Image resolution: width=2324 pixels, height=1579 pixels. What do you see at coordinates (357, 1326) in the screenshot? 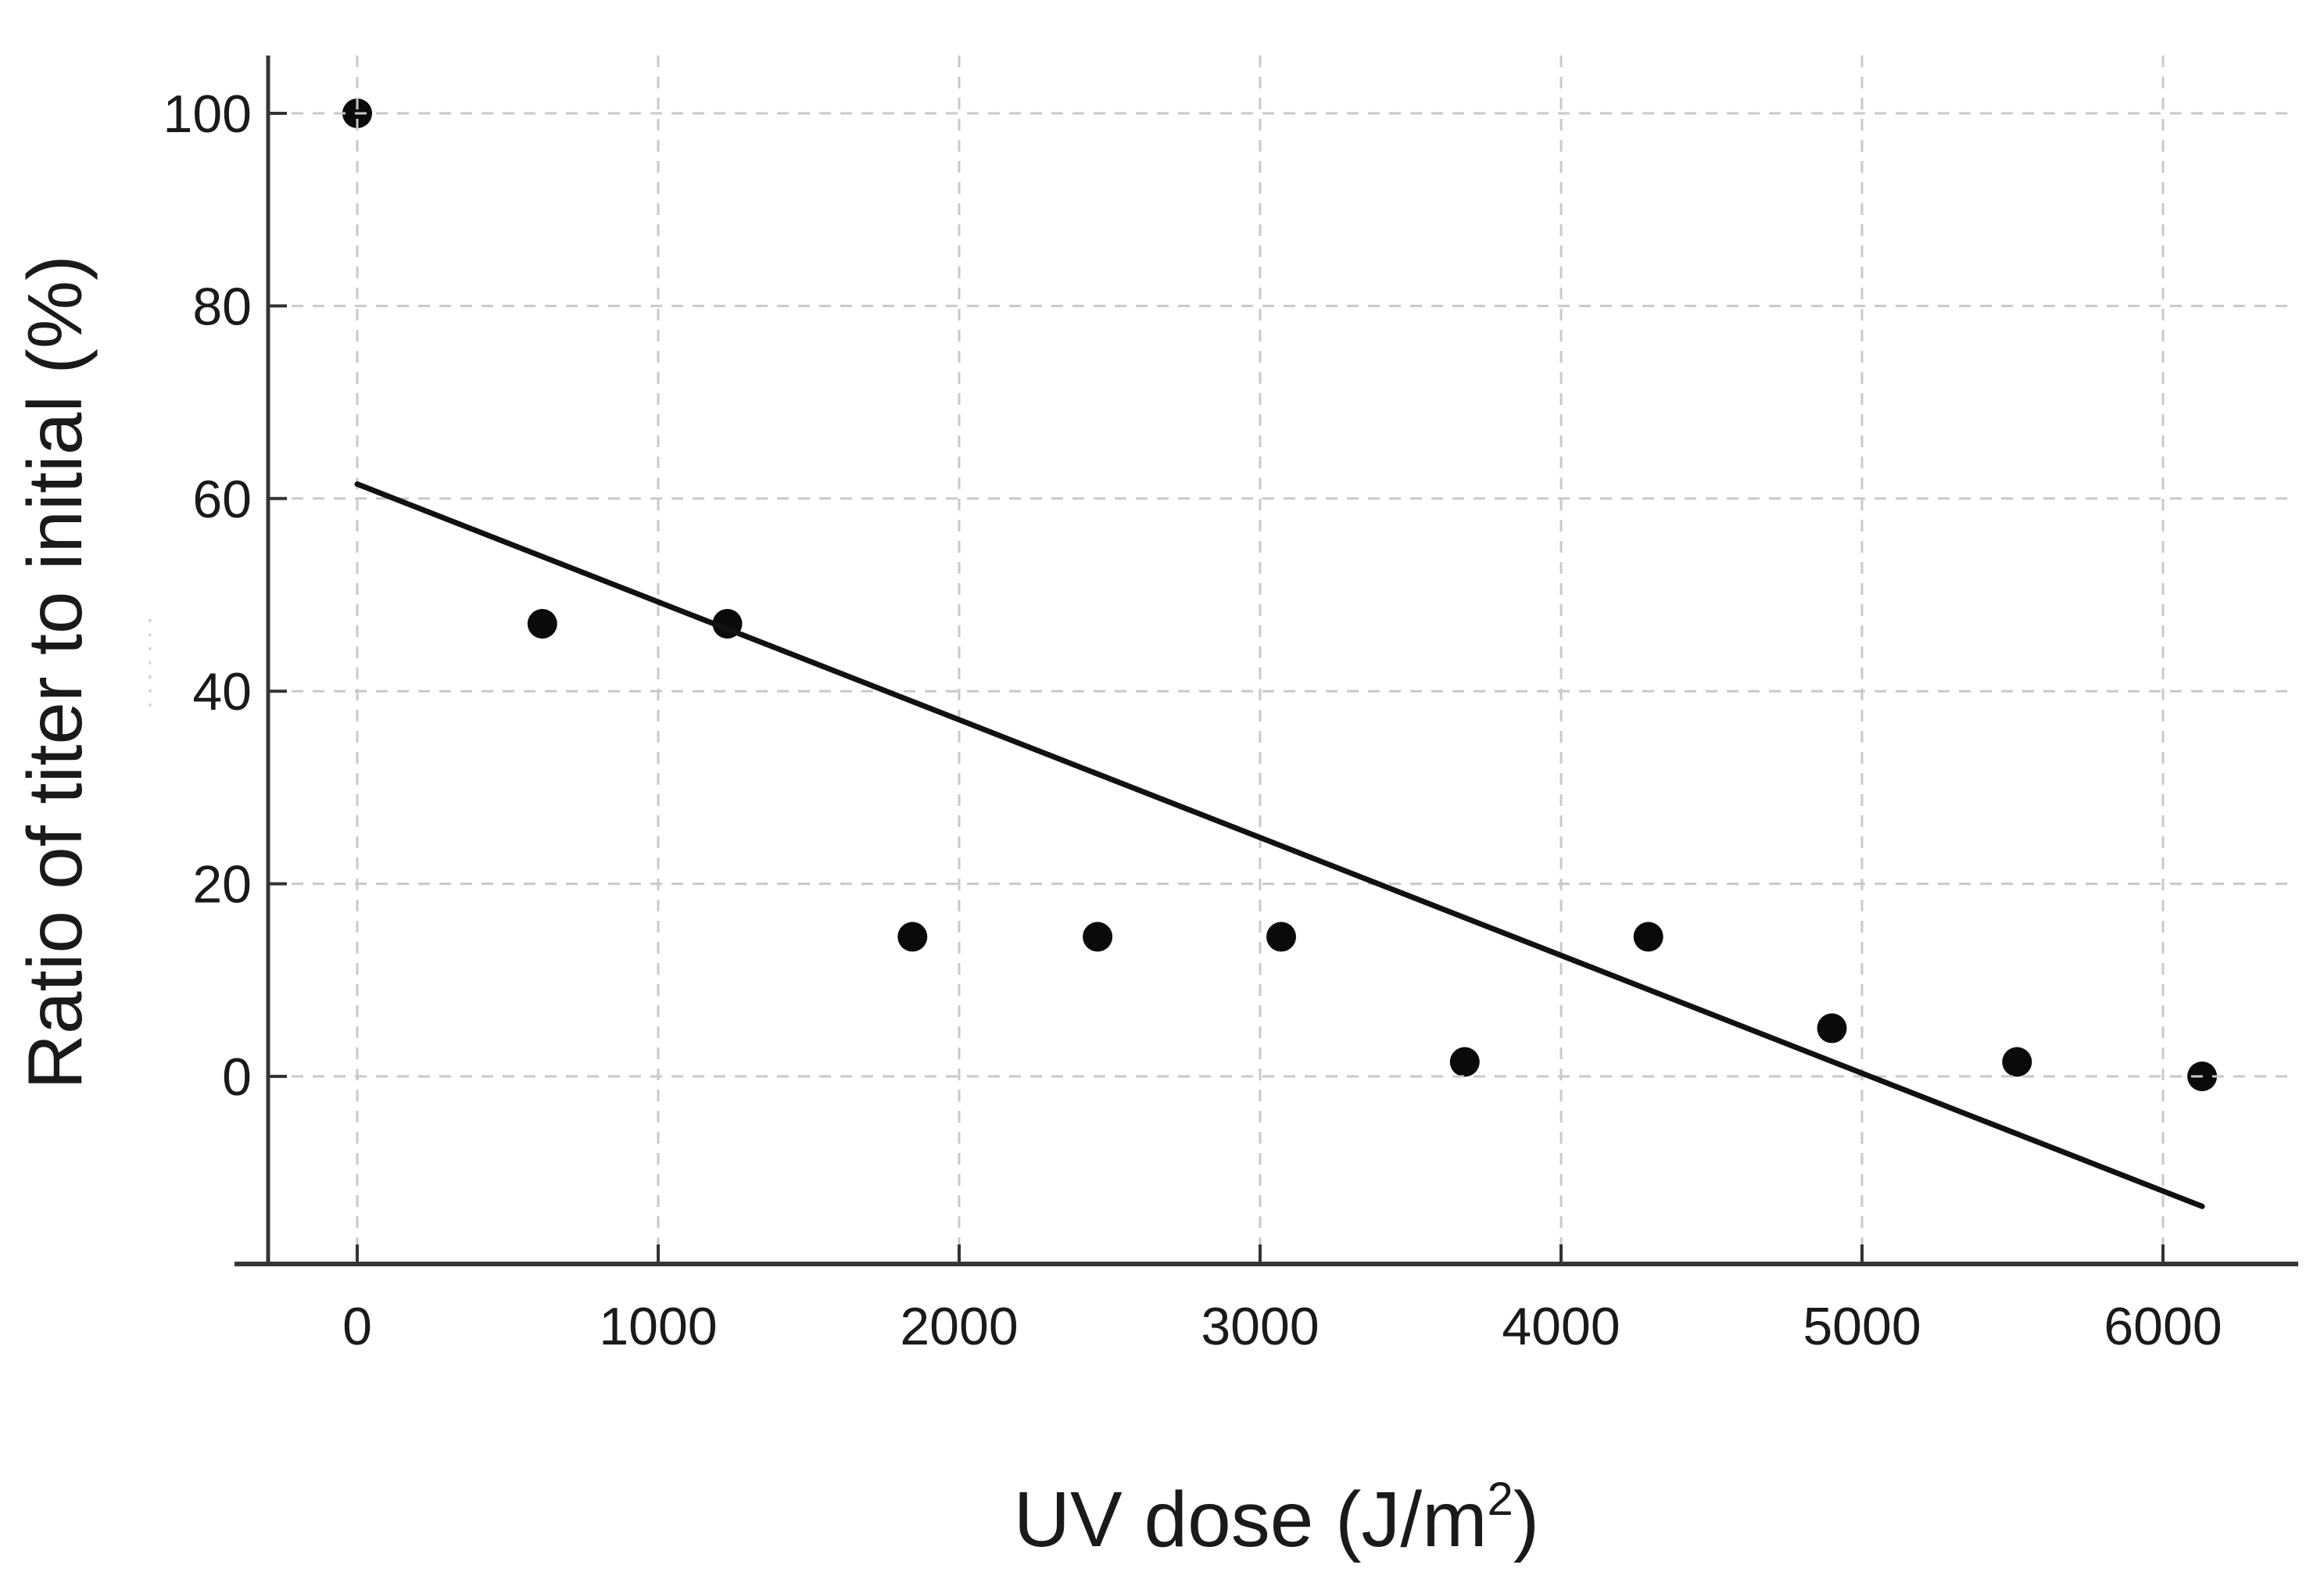
I see `x-tick-label: 0` at bounding box center [357, 1326].